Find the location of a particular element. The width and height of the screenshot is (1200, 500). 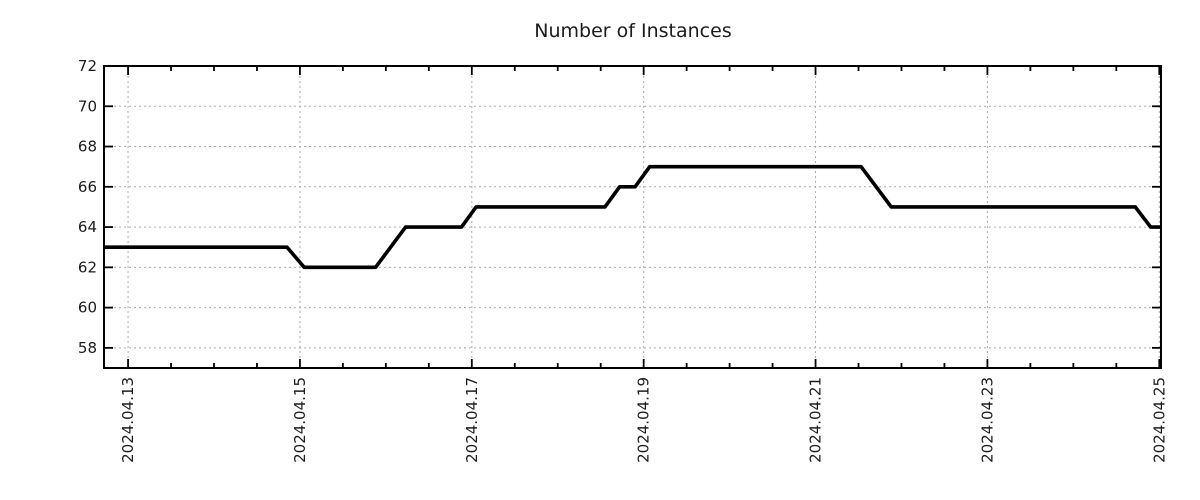

x-tick-label: 2024.04.15 is located at coordinates (300, 420).